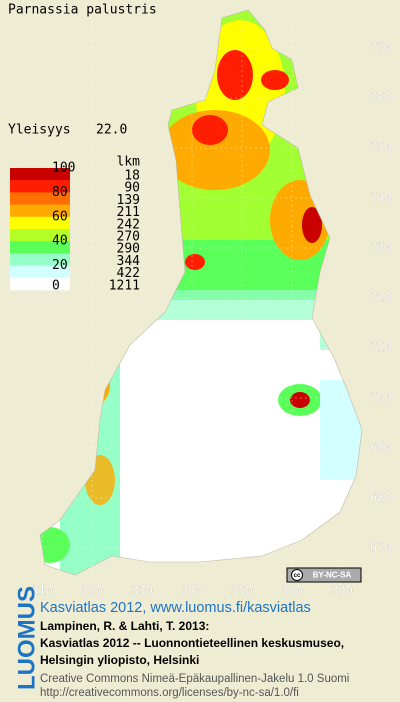  I want to click on y-tick-label: 730, so click(381, 248).